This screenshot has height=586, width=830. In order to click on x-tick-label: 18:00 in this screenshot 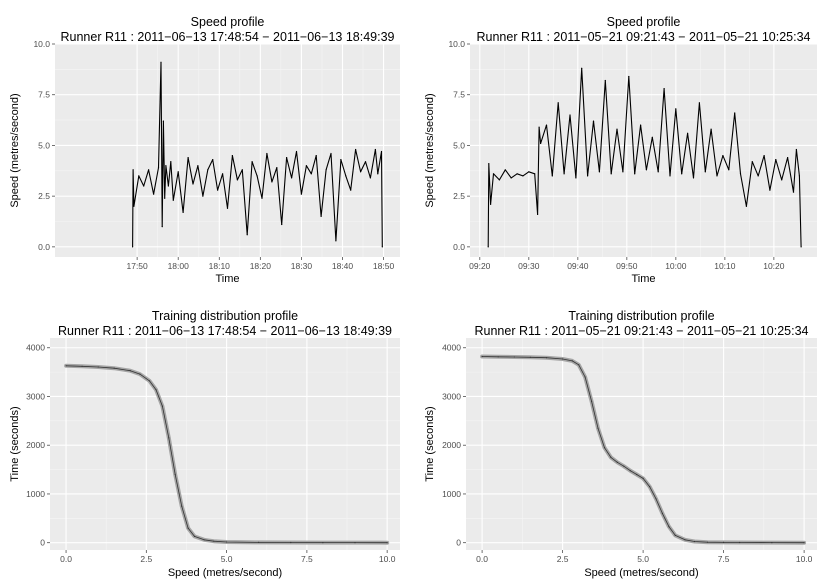, I will do `click(179, 266)`.